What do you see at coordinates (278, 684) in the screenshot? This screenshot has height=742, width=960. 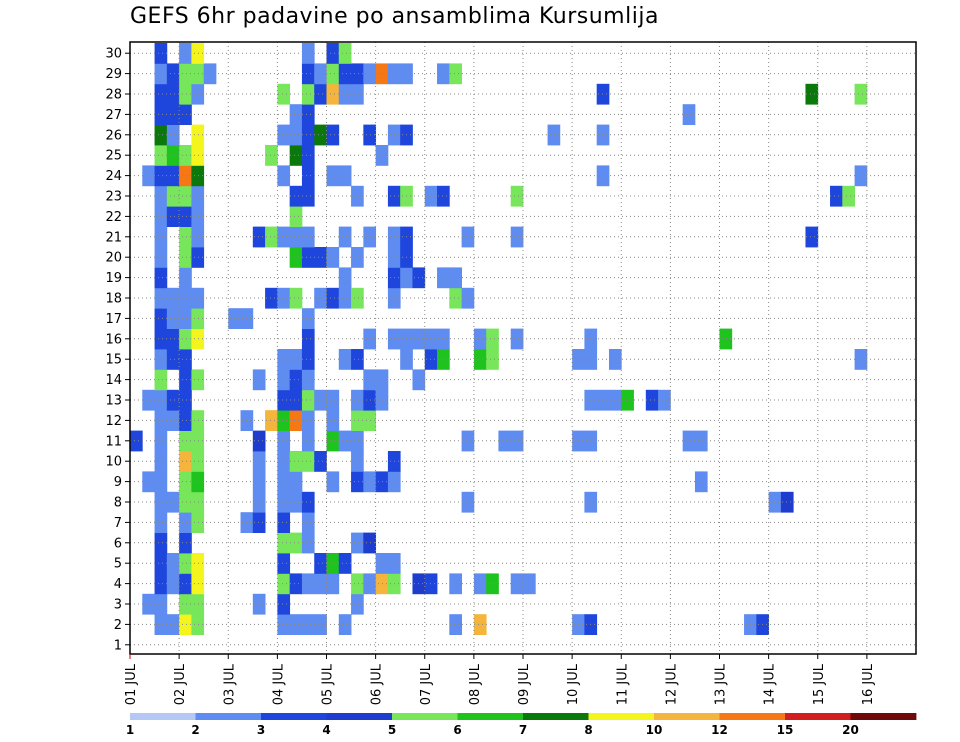 I see `x-tick-label: 04 JUL` at bounding box center [278, 684].